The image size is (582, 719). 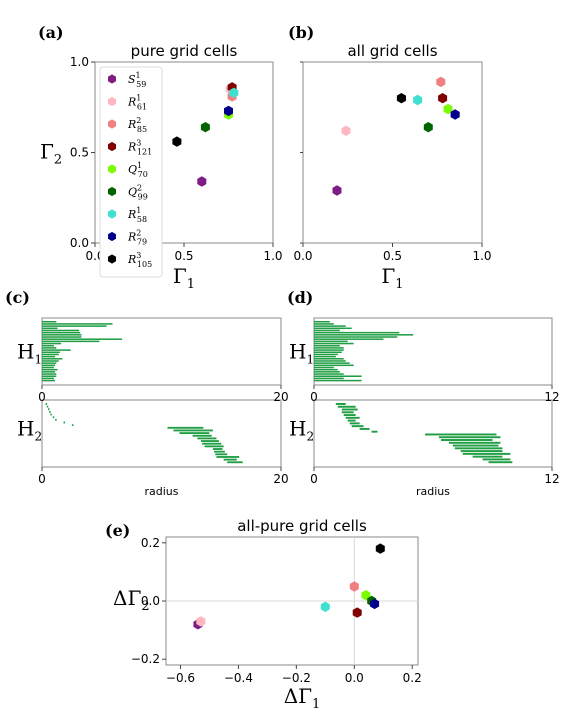 What do you see at coordinates (392, 51) in the screenshot?
I see `panel-title: all grid cells` at bounding box center [392, 51].